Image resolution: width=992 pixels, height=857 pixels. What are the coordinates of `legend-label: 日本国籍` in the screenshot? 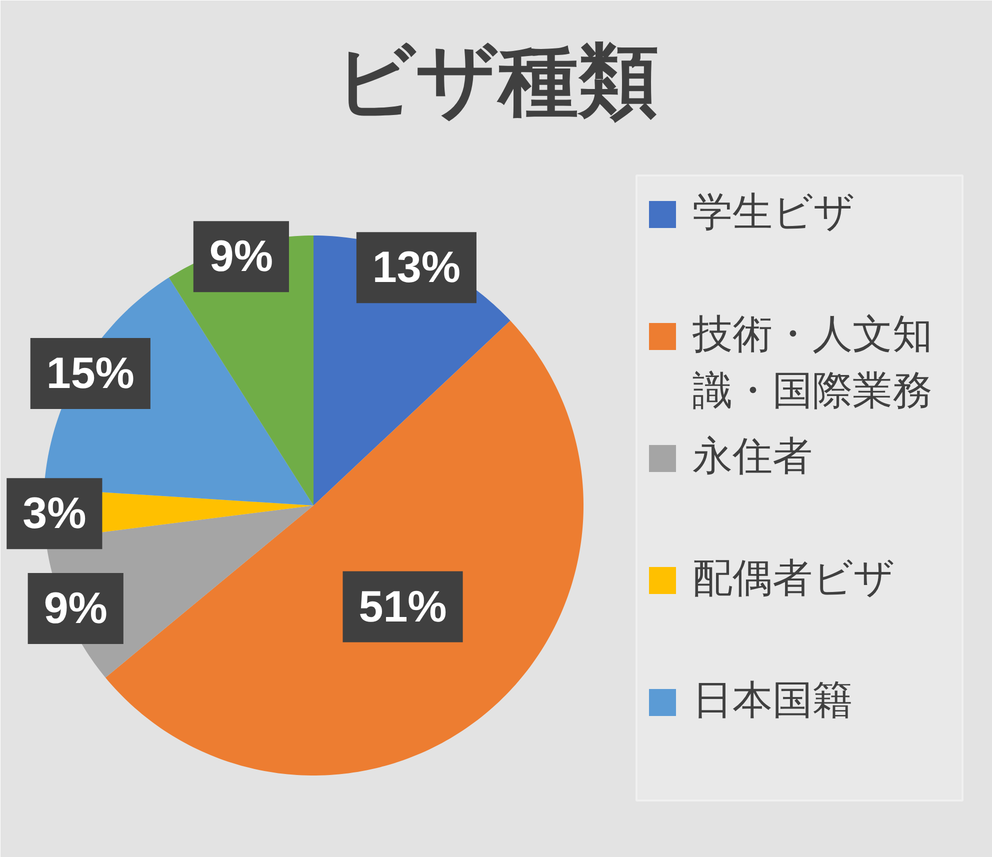 It's located at (772, 701).